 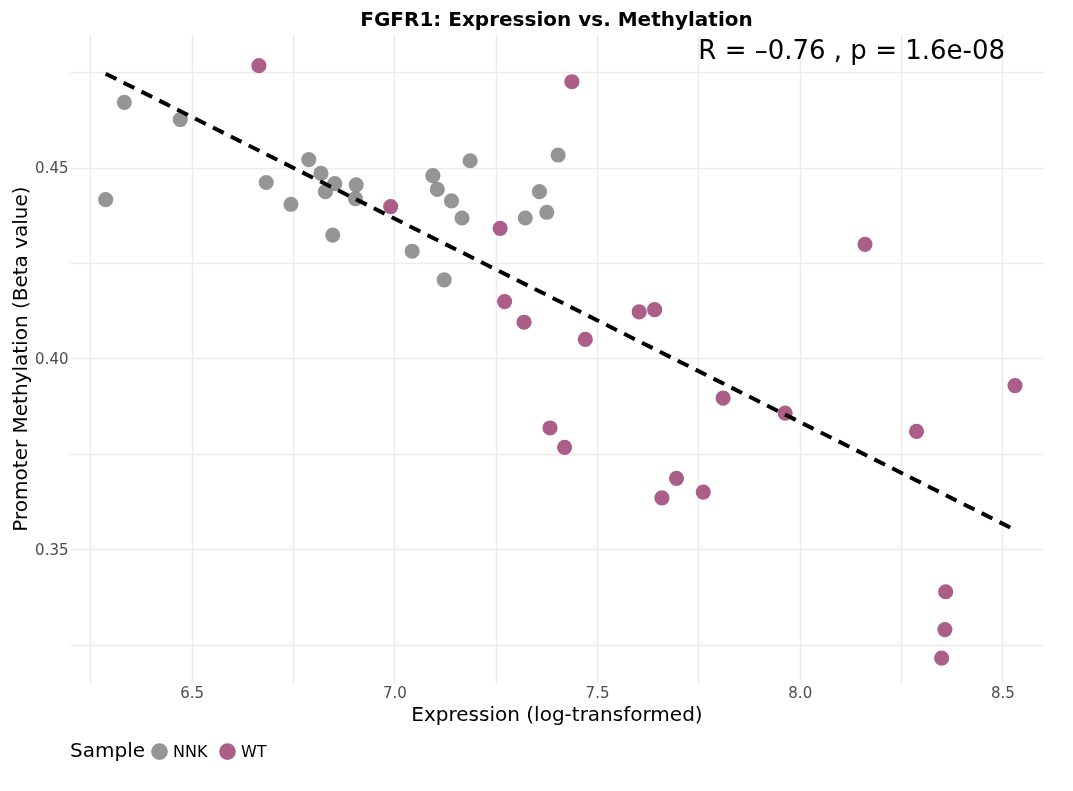 I want to click on y-axis-title: Promoter Methylation (Beta value), so click(x=20, y=359).